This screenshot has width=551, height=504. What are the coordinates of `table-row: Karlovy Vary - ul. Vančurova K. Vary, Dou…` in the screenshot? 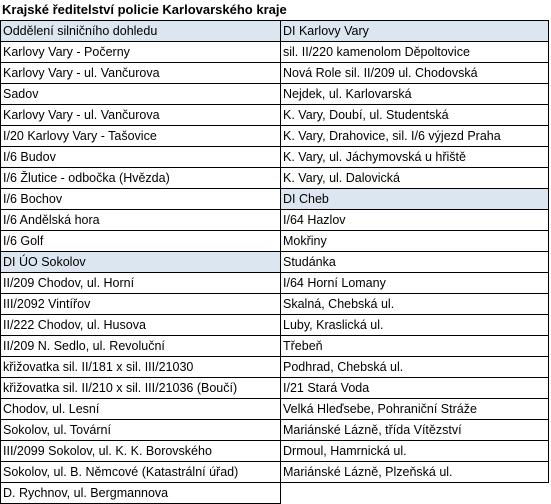 It's located at (274, 115).